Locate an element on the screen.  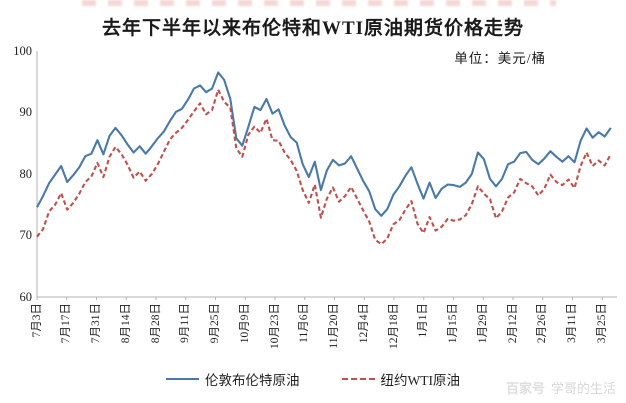
cropped-text-artifact is located at coordinates (319, 3).